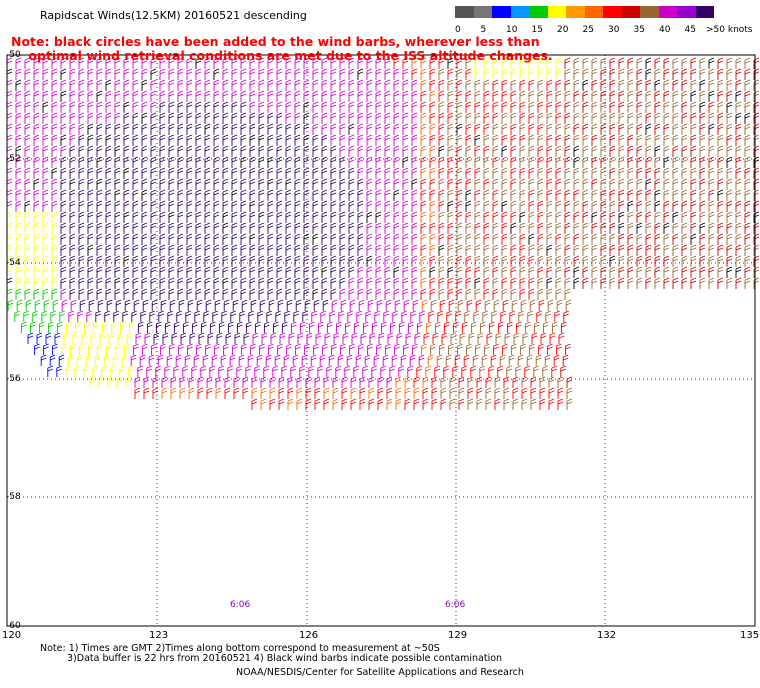  I want to click on colorbar-tick-label: 5, so click(483, 30).